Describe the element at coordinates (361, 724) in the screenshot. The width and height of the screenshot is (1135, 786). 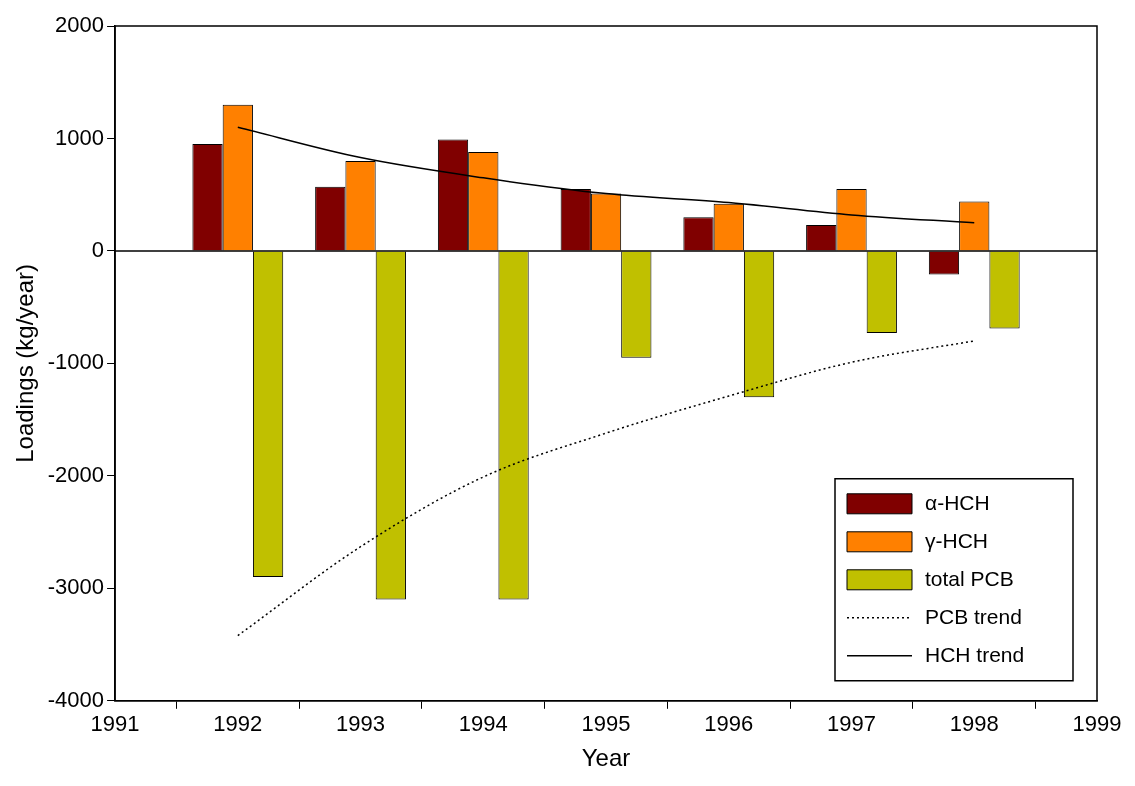
I see `x-tick-label: 1993` at that location.